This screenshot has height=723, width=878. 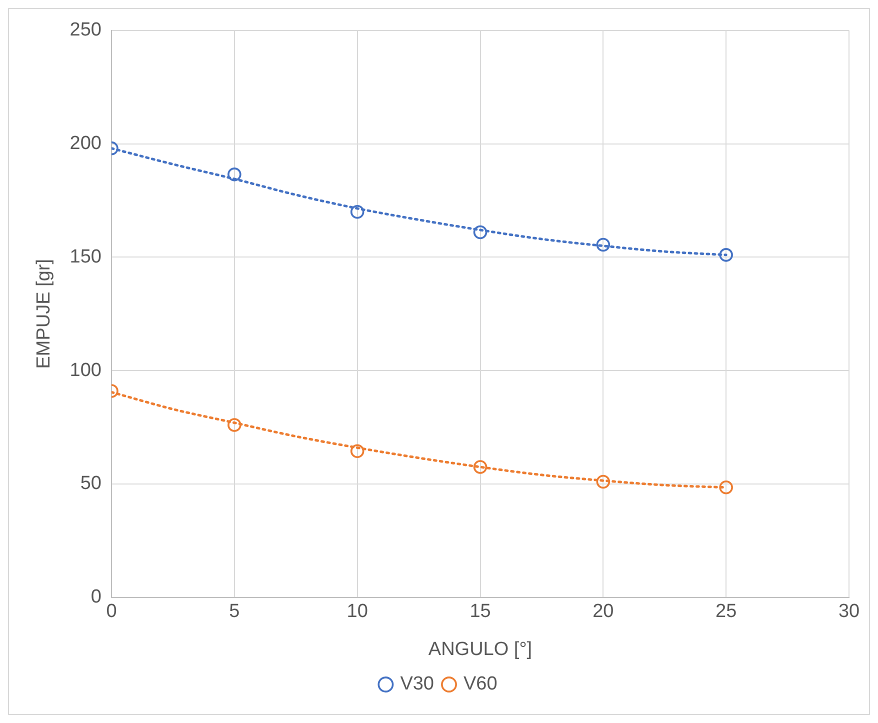 What do you see at coordinates (44, 313) in the screenshot?
I see `y-axis-title: EMPUJE [gr]` at bounding box center [44, 313].